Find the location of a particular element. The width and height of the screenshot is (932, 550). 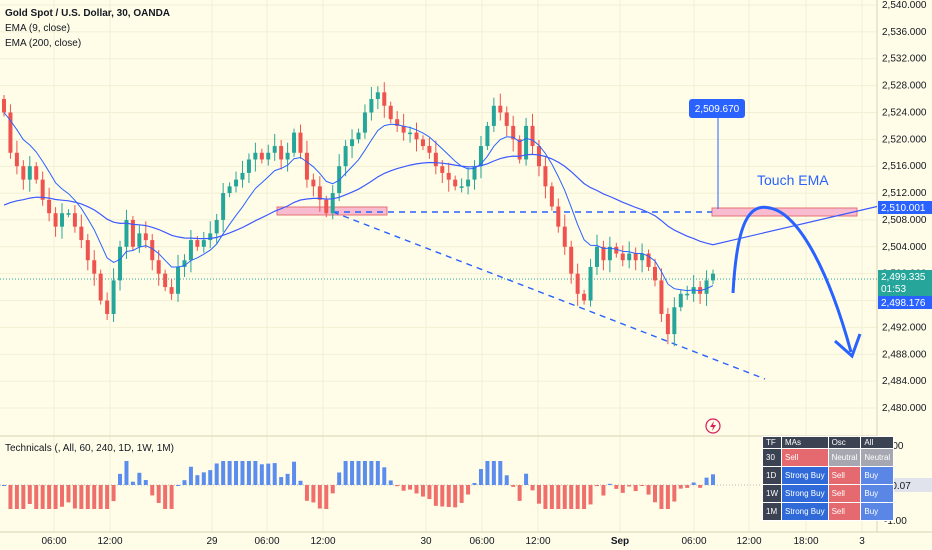

technicals-row-1d: 1D Strong Buy Sell Buy is located at coordinates (828, 475).